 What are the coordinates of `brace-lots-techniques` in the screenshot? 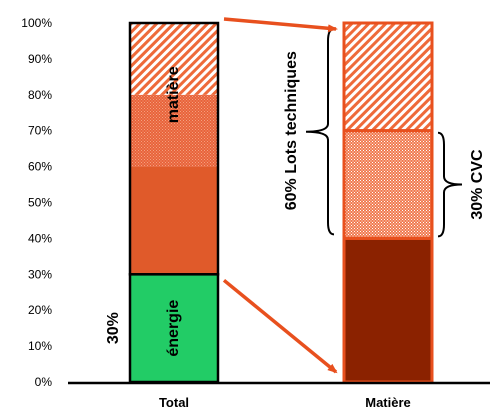 It's located at (320, 132).